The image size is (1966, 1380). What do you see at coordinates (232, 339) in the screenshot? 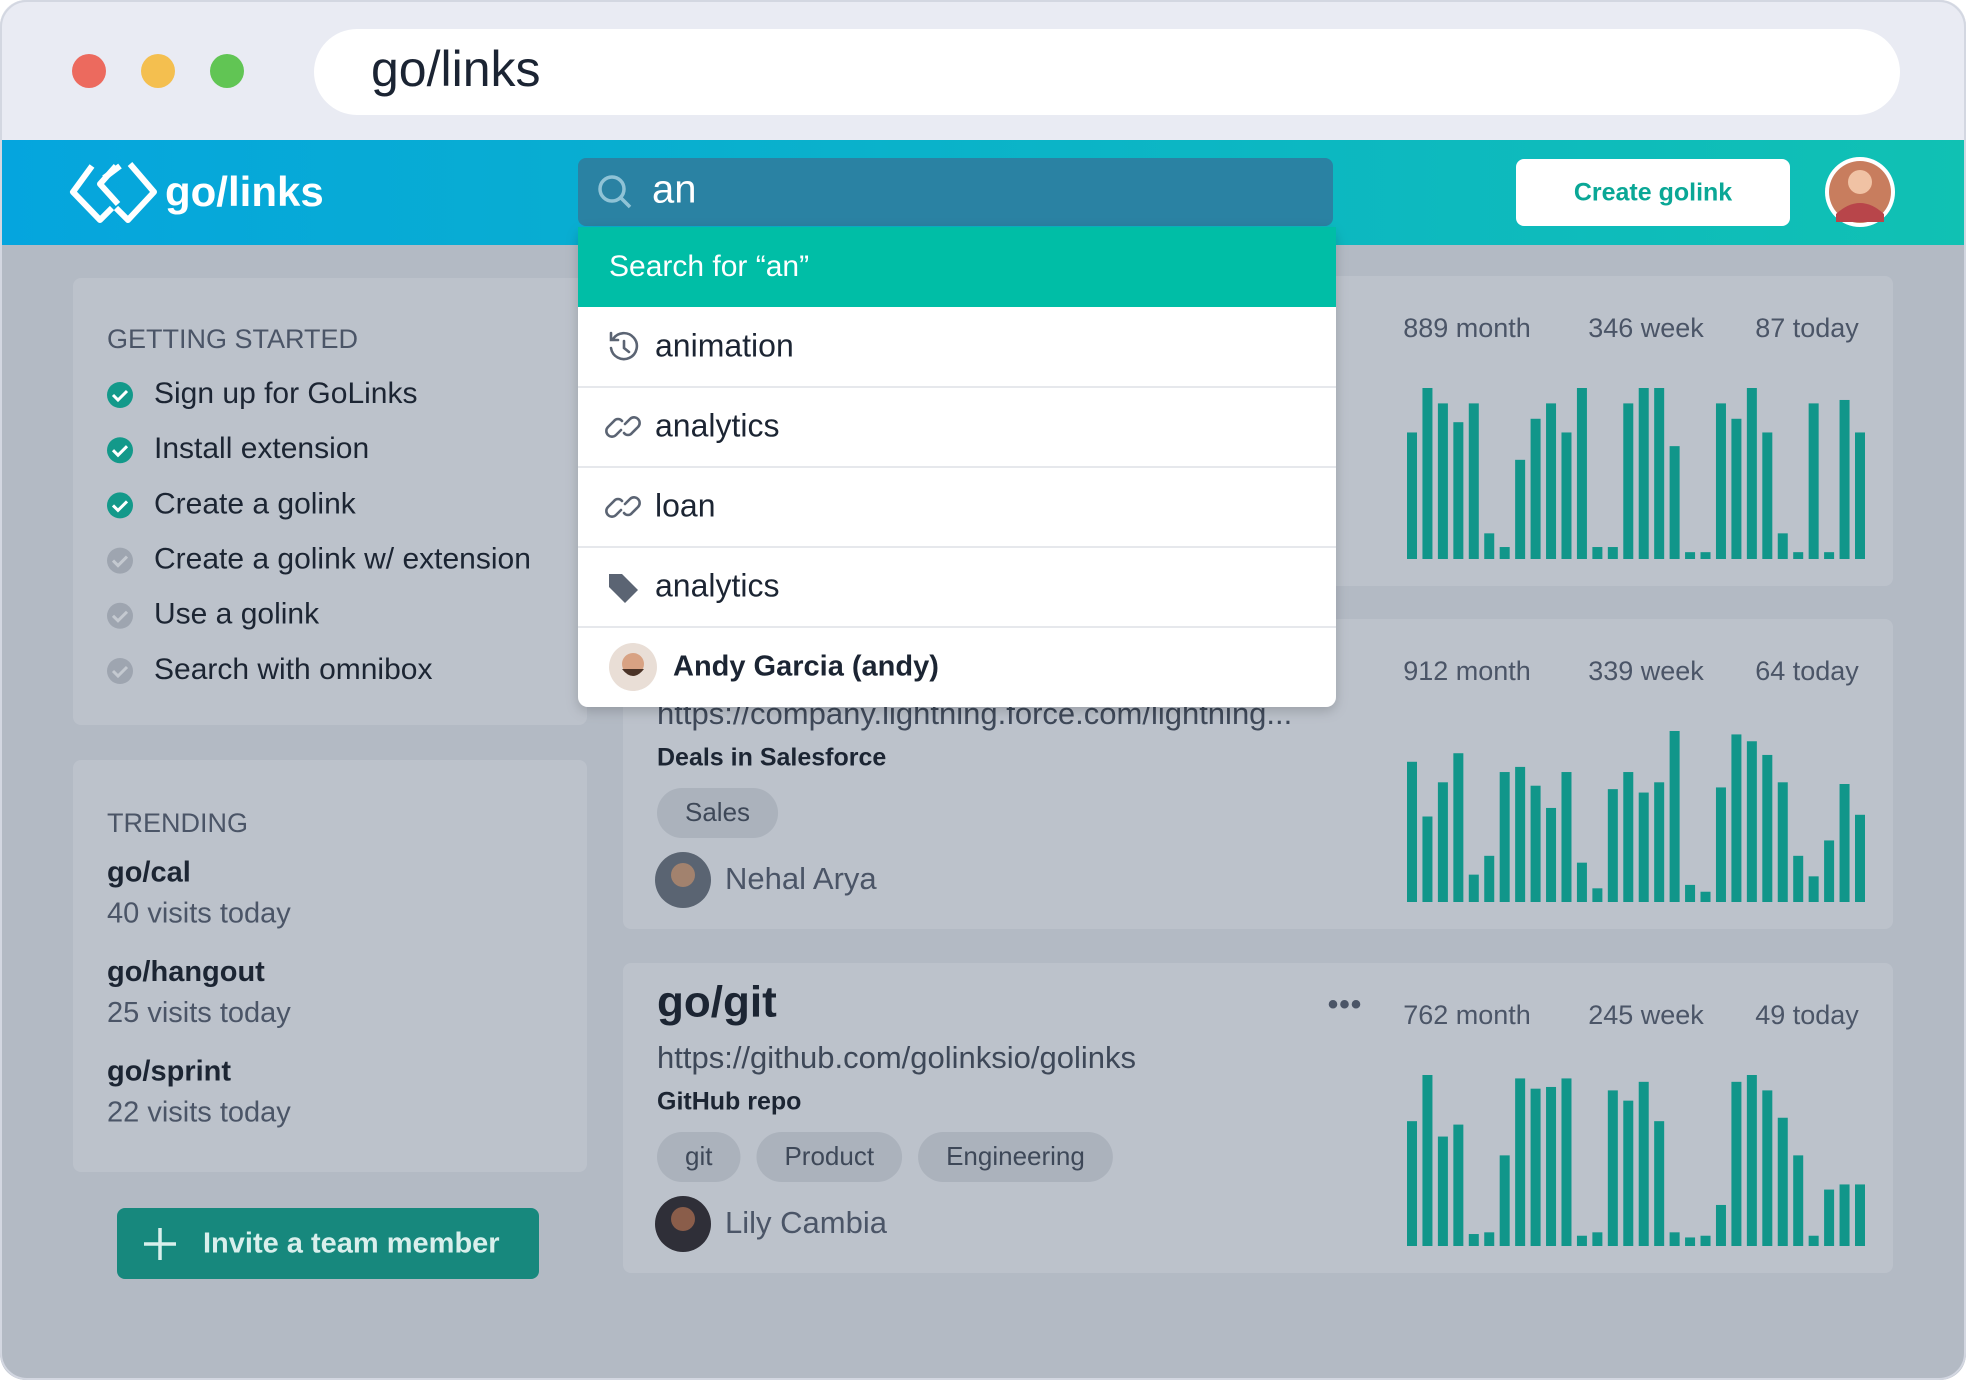
I see `getting-started-title: GETTING STARTED` at bounding box center [232, 339].